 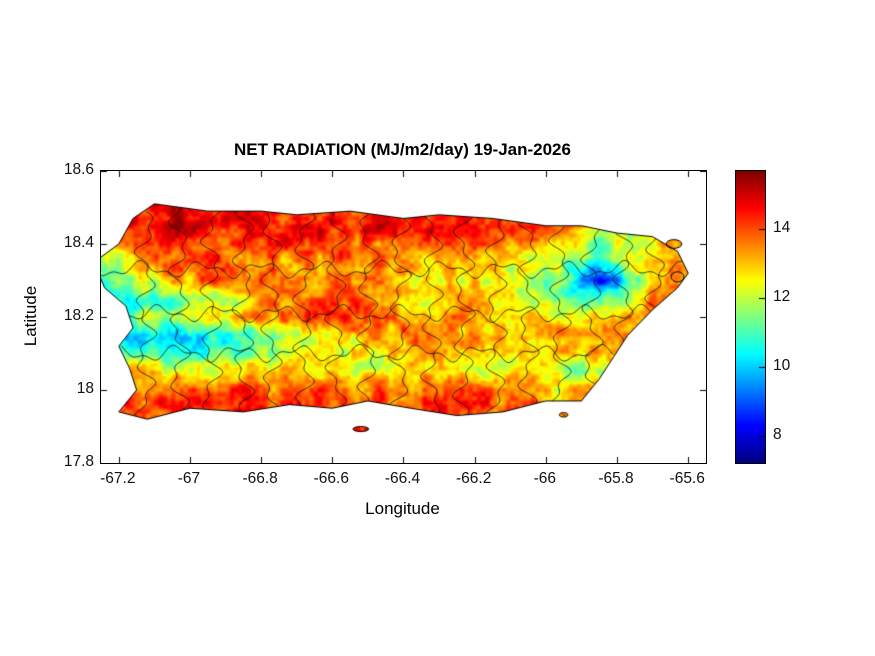 I want to click on colorbar-tick-label: 14, so click(x=782, y=227).